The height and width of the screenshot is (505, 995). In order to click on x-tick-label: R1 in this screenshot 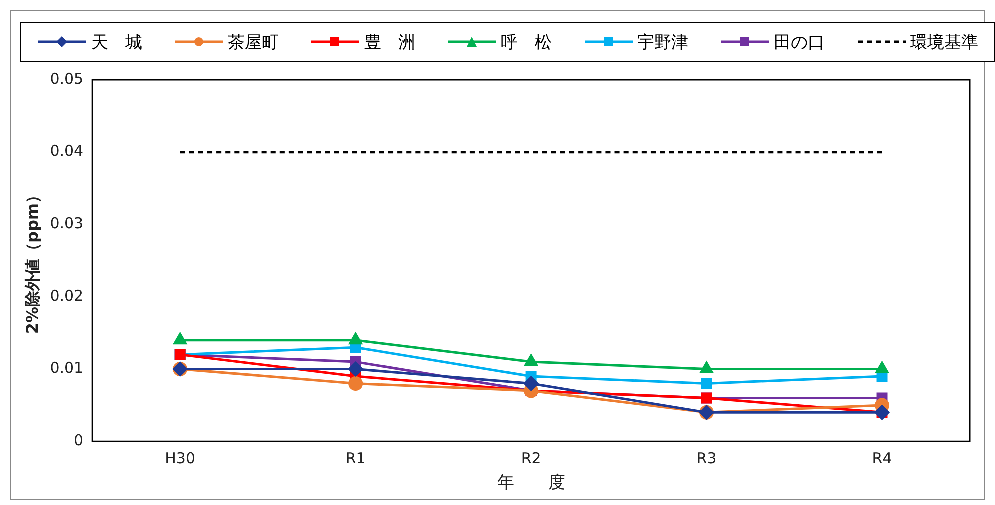, I will do `click(356, 458)`.